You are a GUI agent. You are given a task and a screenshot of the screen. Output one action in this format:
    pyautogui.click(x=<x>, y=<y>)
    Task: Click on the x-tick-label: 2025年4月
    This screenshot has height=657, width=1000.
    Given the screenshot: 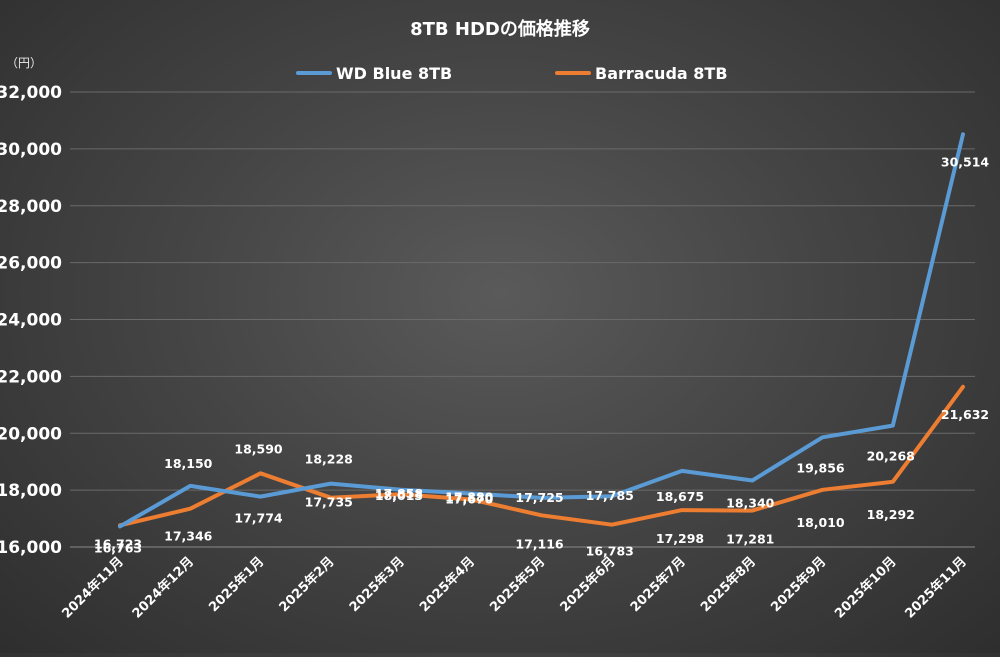 What is the action you would take?
    pyautogui.click(x=447, y=585)
    